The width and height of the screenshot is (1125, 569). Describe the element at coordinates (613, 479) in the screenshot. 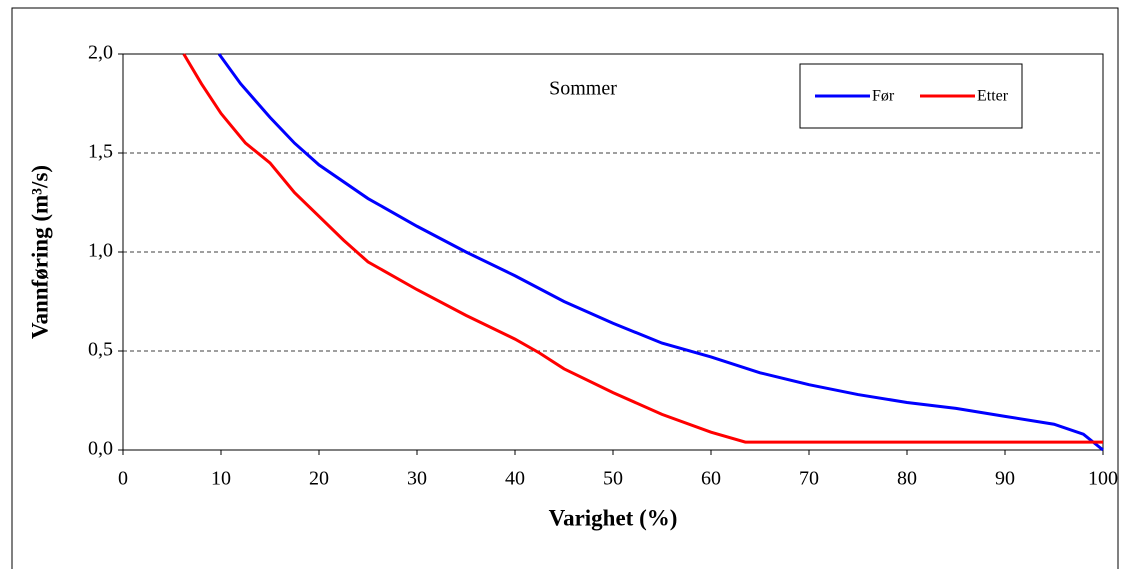

I see `x-tick-label: 50` at that location.